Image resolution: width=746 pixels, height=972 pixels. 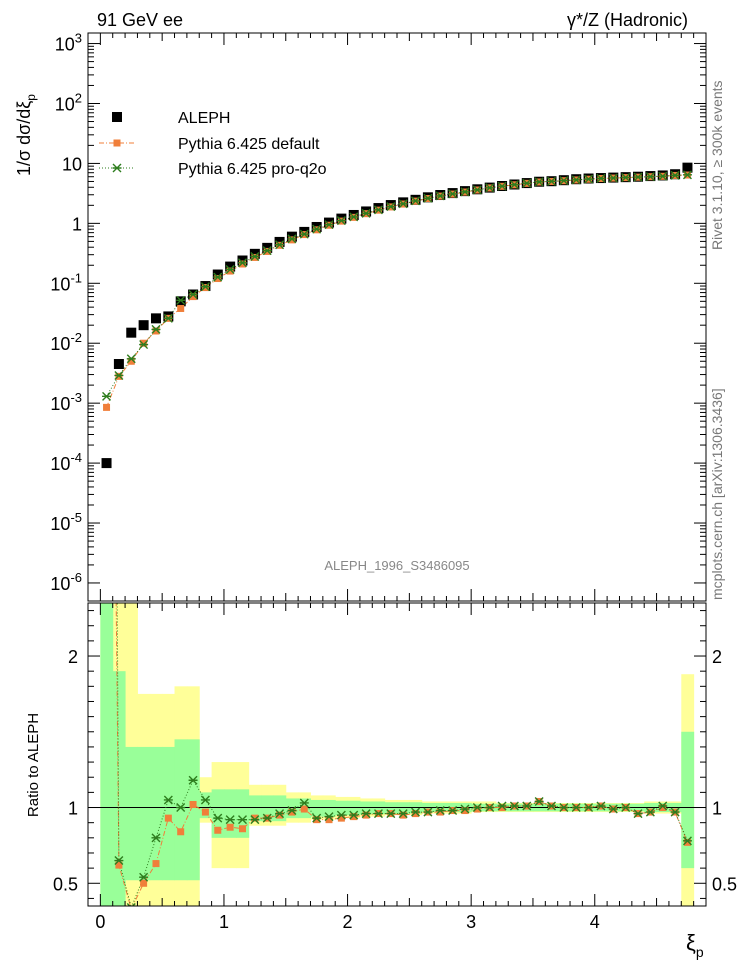 I want to click on ratio-y-tick-label: 1, so click(x=73, y=809).